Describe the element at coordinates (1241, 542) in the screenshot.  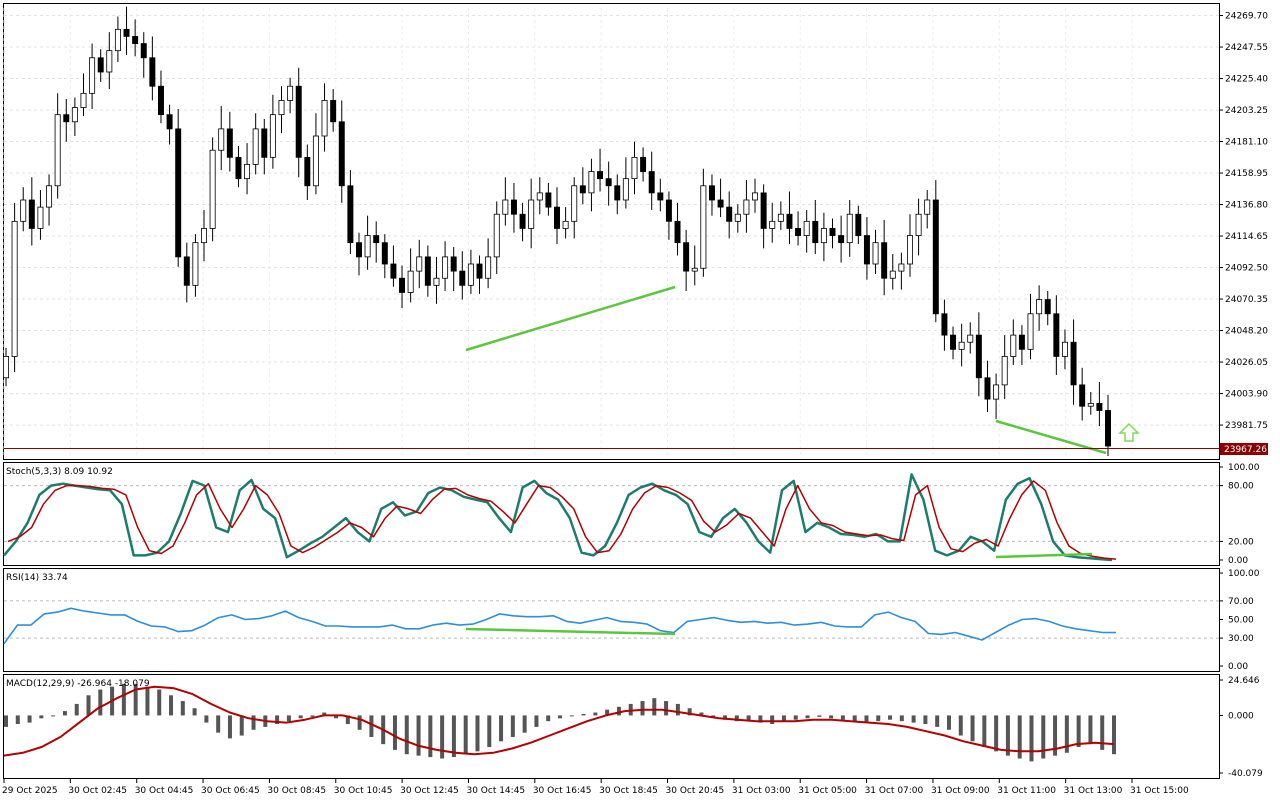
I see `stoch-tick-label: 20.00` at that location.